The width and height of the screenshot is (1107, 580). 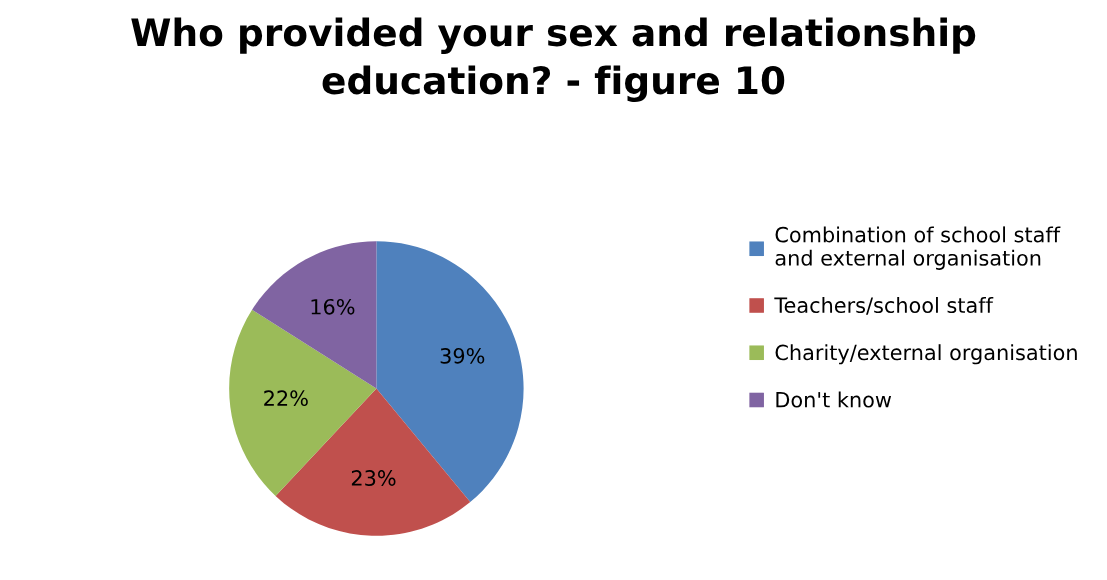 What do you see at coordinates (286, 398) in the screenshot?
I see `data-label: 22%` at bounding box center [286, 398].